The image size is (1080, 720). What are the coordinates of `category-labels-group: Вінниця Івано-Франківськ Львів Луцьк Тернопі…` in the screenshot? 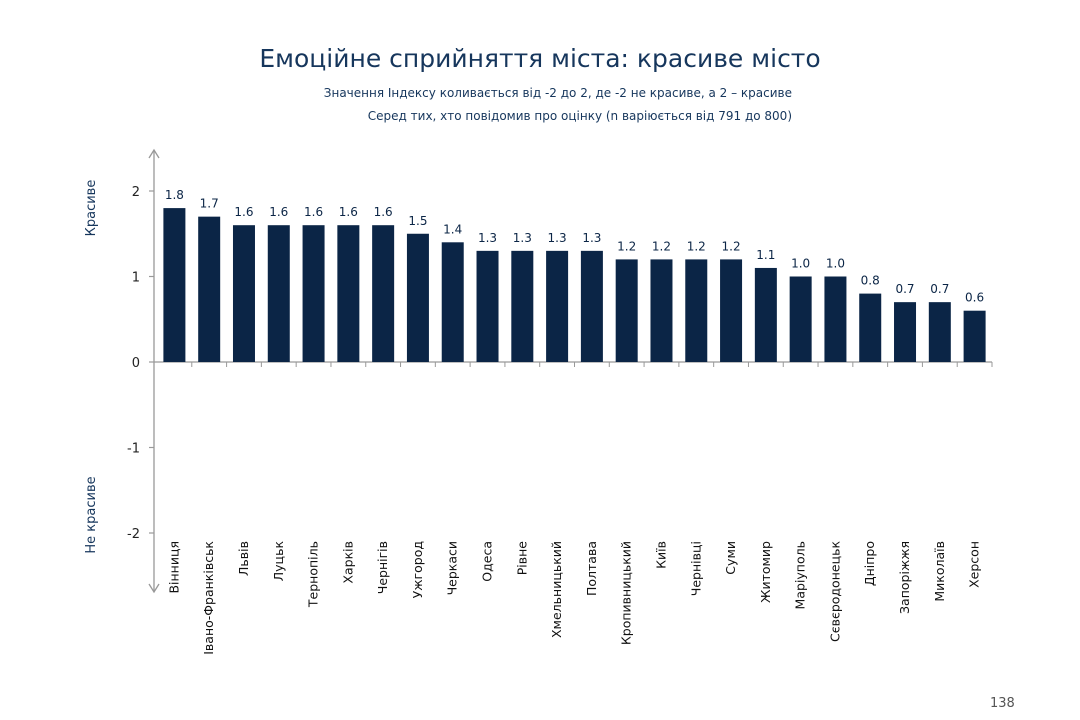 It's located at (573, 598).